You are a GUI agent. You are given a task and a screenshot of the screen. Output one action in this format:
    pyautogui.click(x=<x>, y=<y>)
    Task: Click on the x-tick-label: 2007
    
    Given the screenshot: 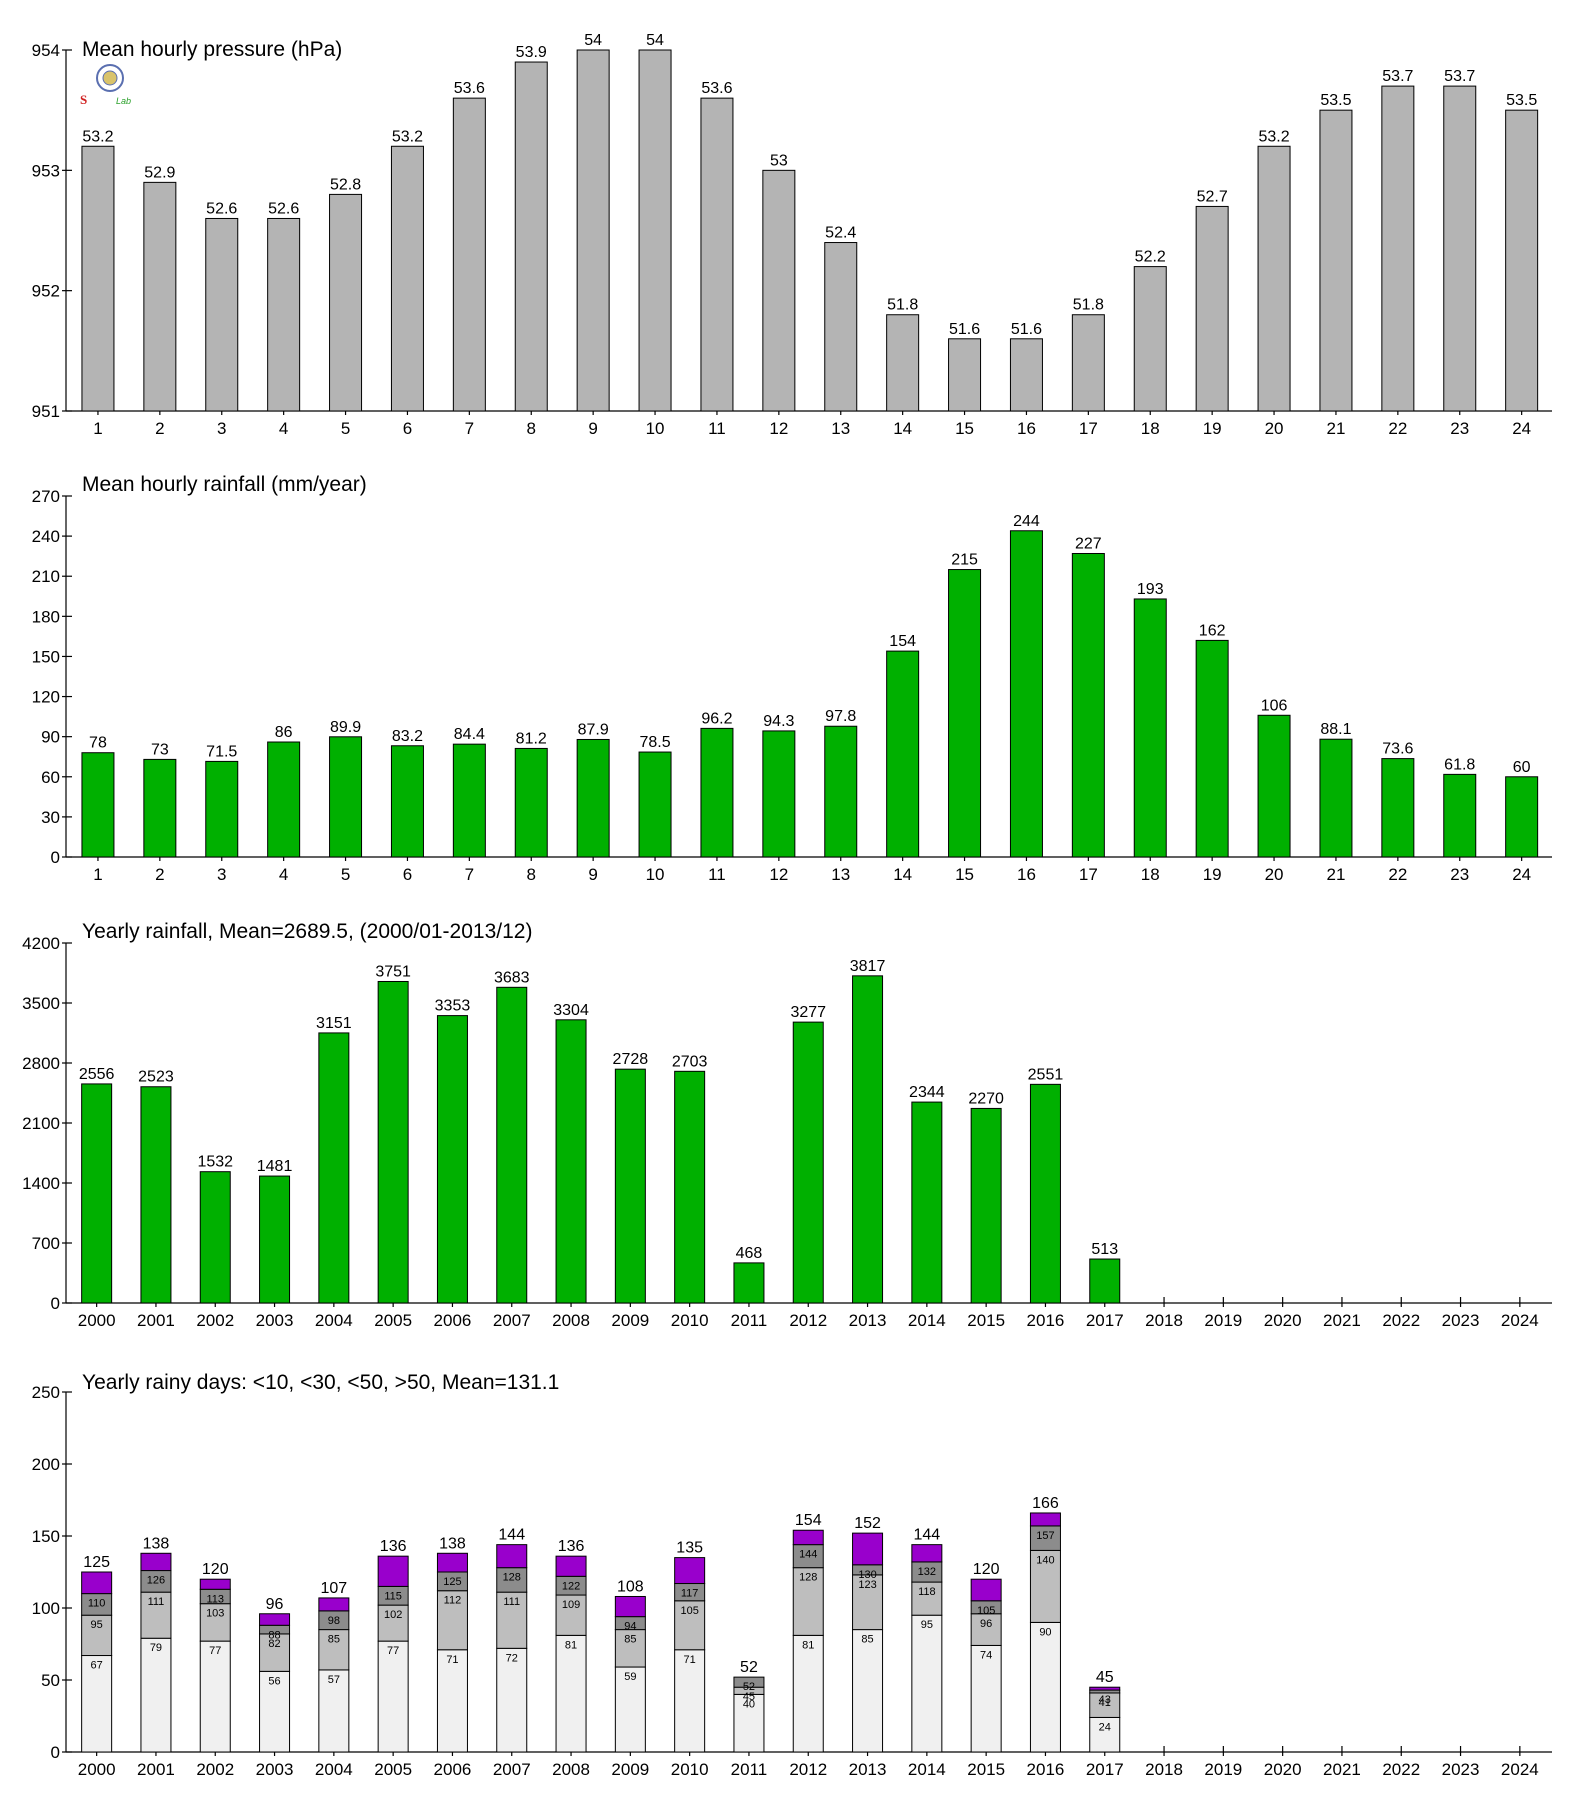 What is the action you would take?
    pyautogui.click(x=512, y=1769)
    